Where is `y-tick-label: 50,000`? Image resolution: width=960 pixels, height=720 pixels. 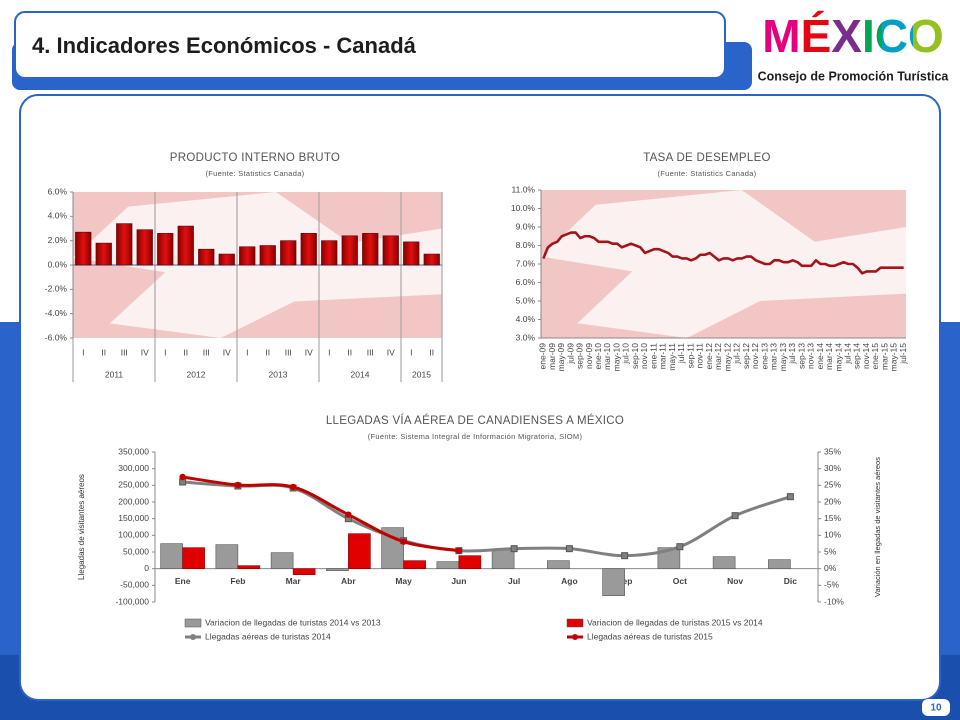 y-tick-label: 50,000 is located at coordinates (136, 551).